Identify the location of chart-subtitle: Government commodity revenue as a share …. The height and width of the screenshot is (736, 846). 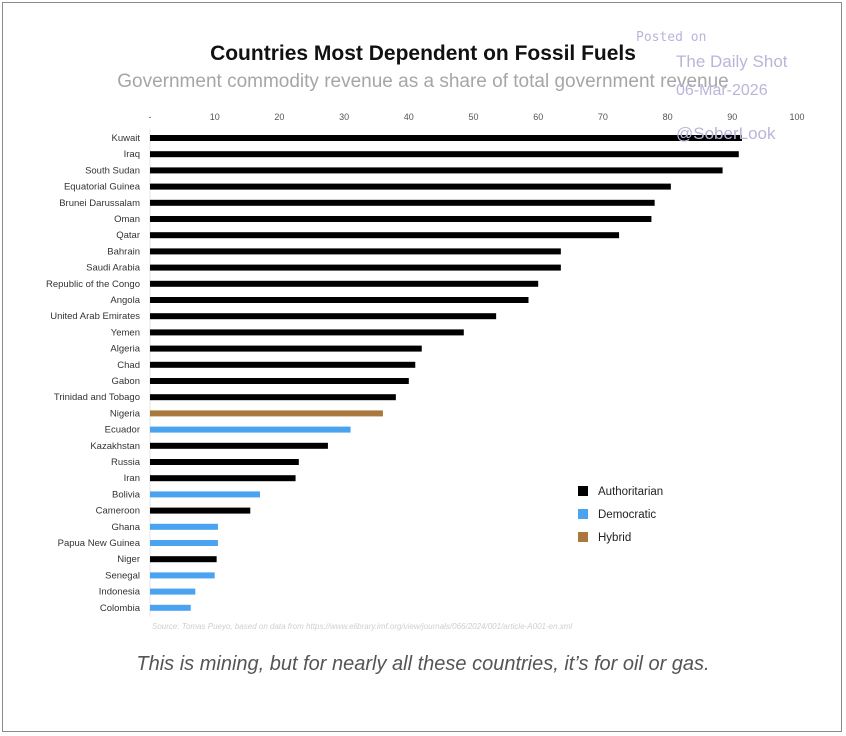
(423, 81).